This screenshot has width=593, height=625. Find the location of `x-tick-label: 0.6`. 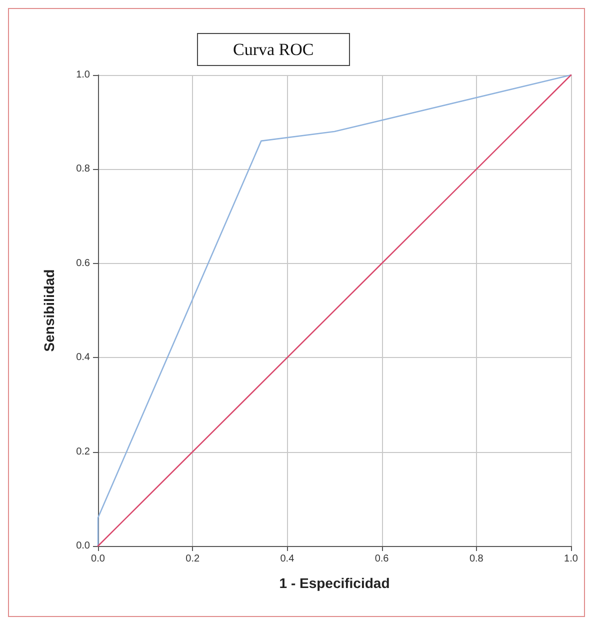

x-tick-label: 0.6 is located at coordinates (382, 559).